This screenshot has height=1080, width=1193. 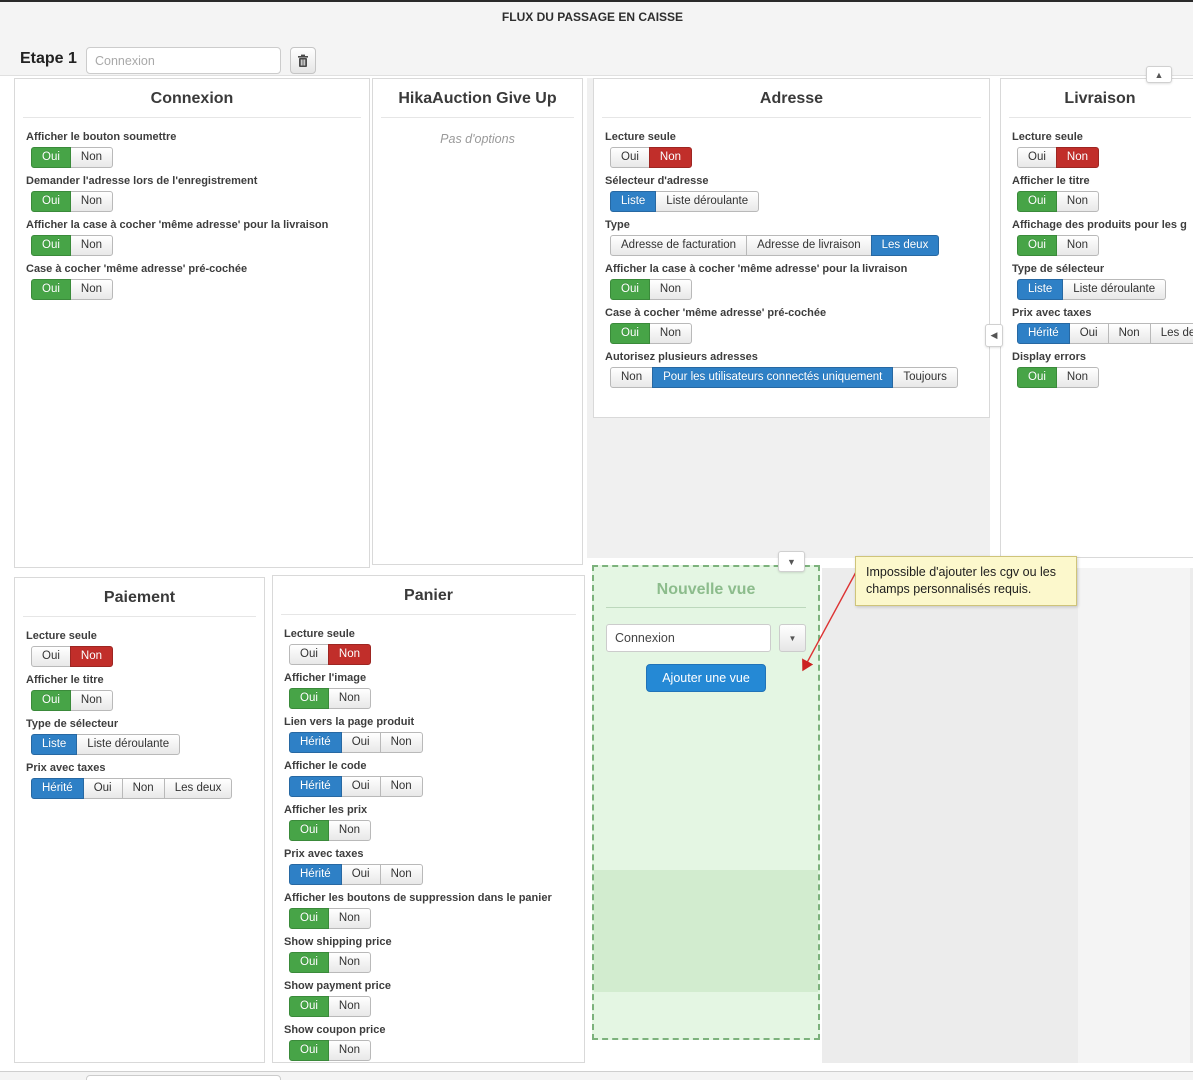 I want to click on panel-hikaauction-give-up: HikaAuction Give Up Pas d'options, so click(x=477, y=321).